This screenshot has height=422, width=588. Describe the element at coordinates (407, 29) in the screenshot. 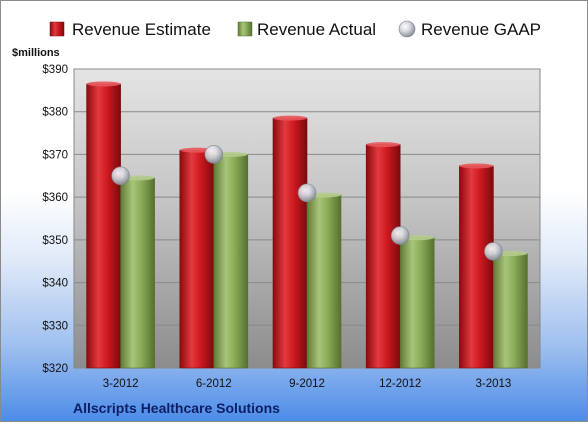

I see `legend-marker-revenue-gaap` at that location.